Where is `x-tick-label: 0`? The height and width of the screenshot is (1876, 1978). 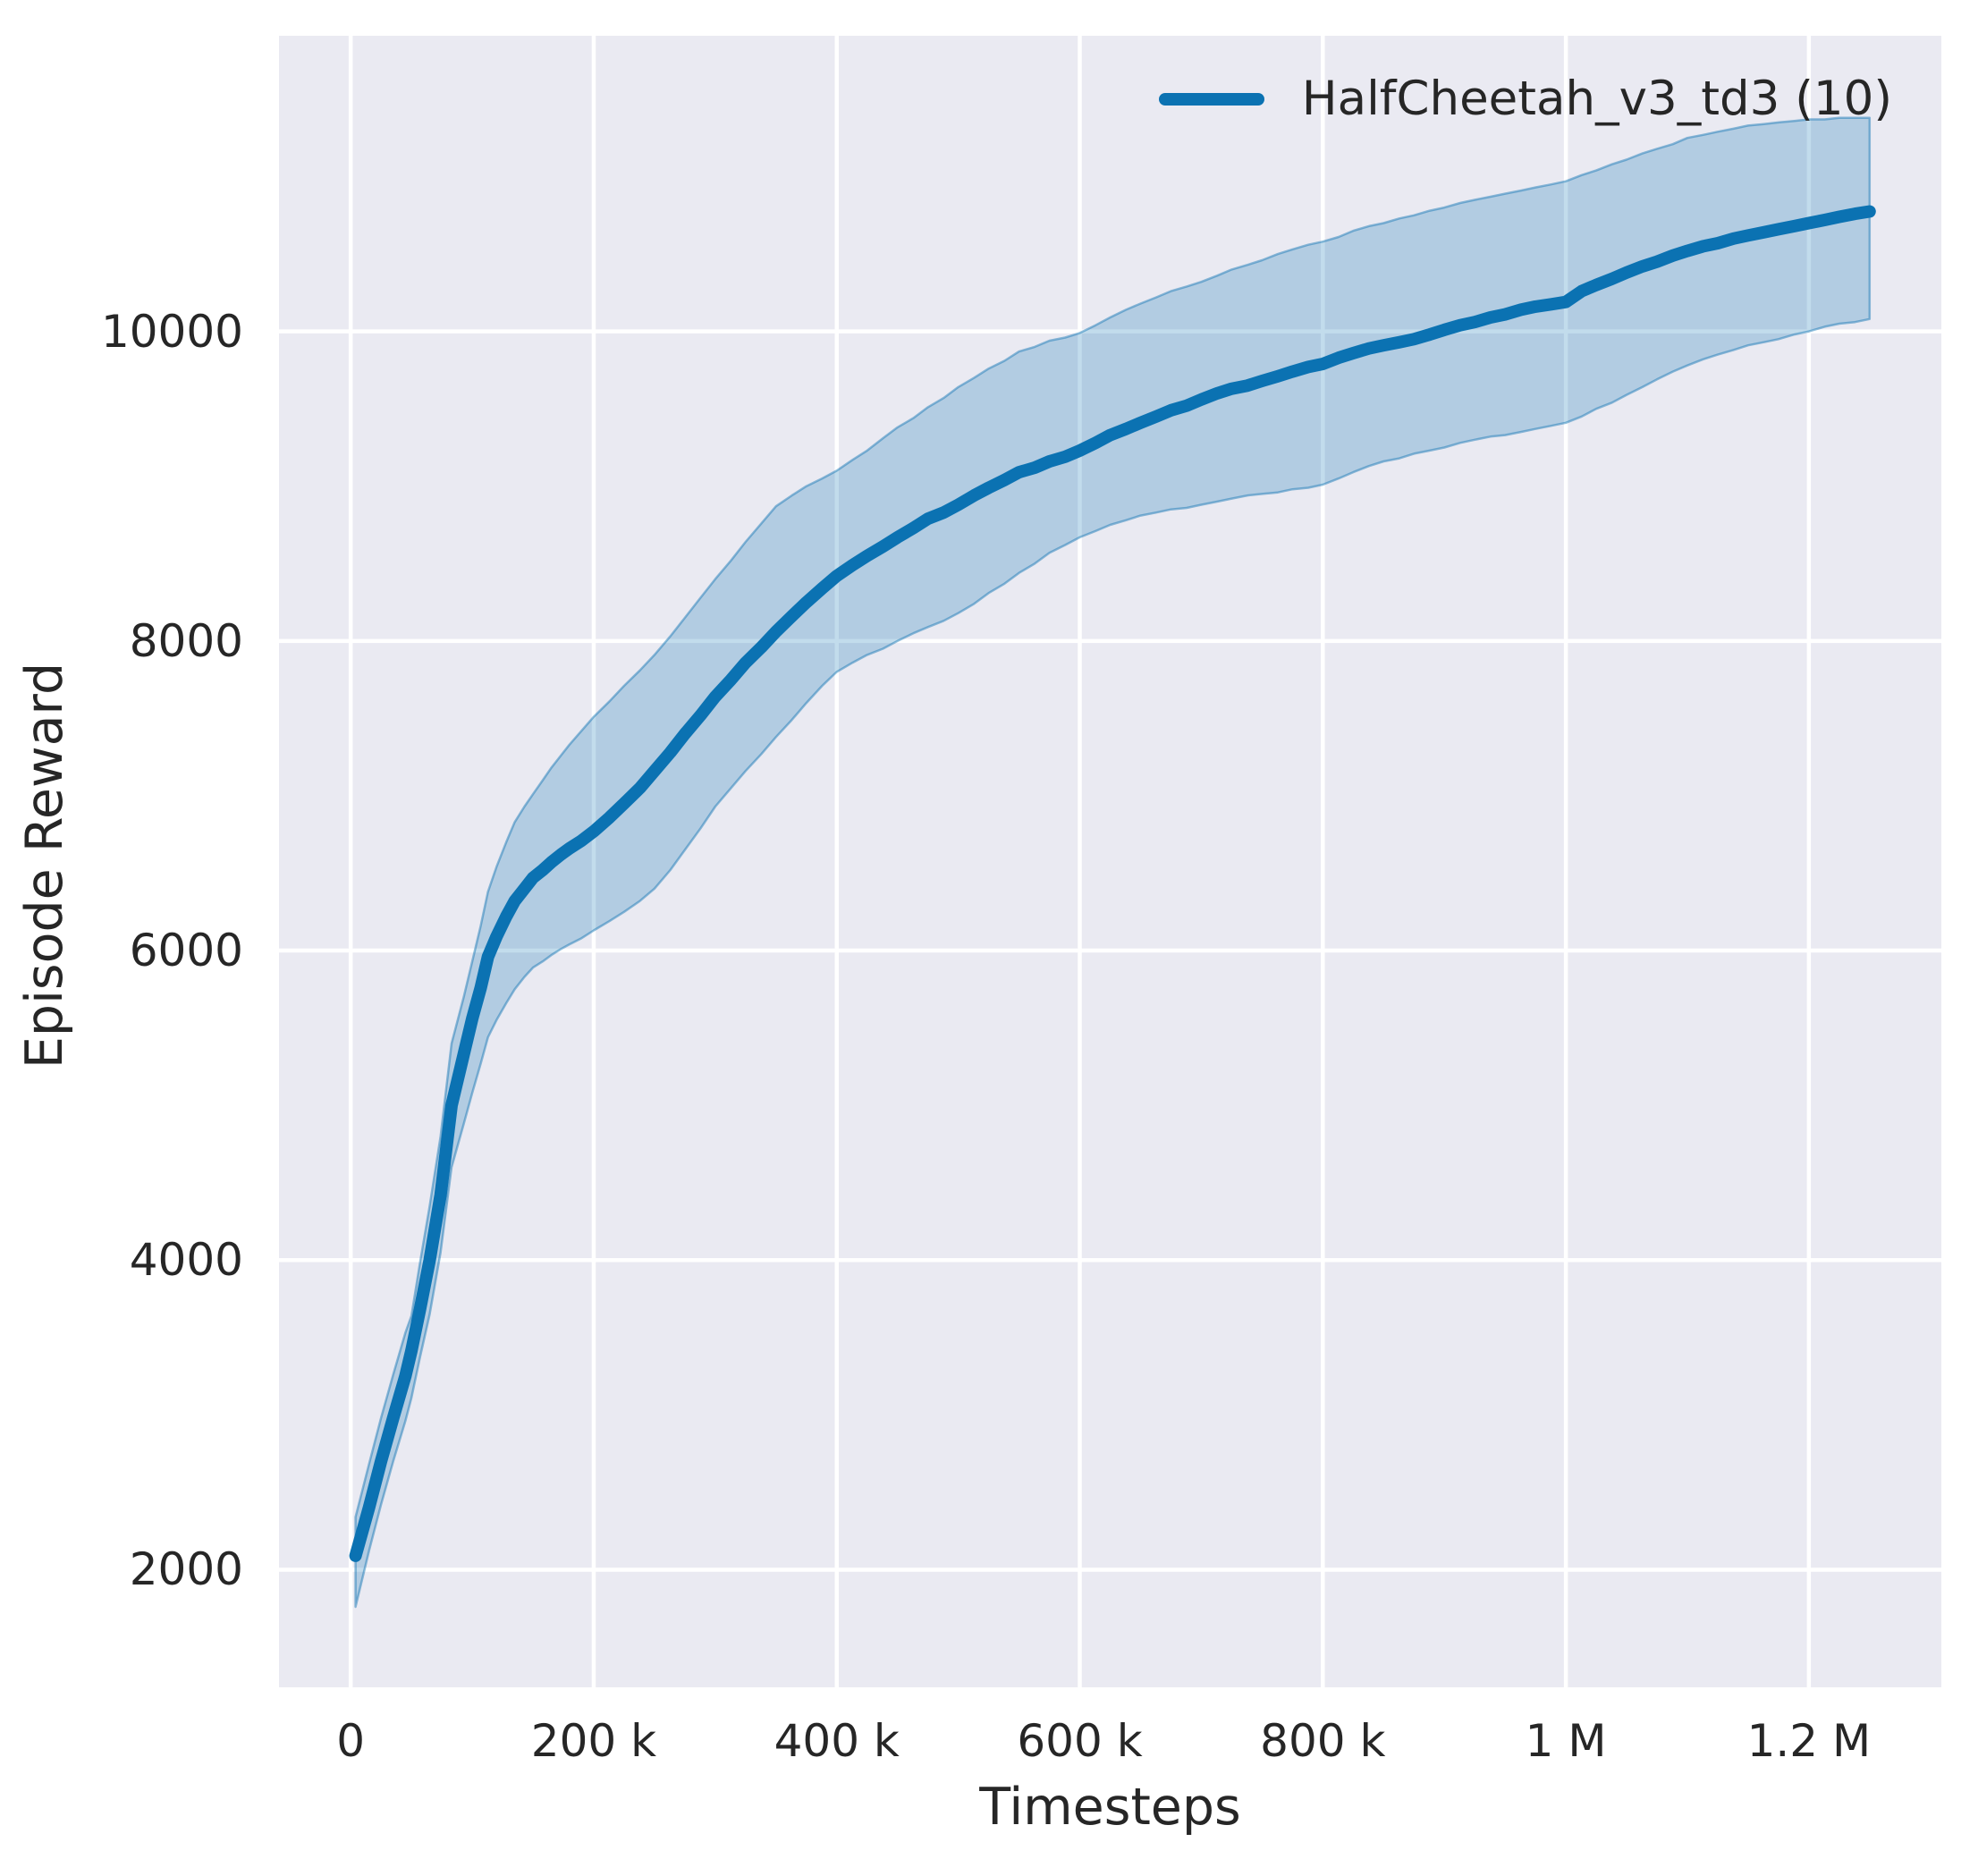 x-tick-label: 0 is located at coordinates (351, 1741).